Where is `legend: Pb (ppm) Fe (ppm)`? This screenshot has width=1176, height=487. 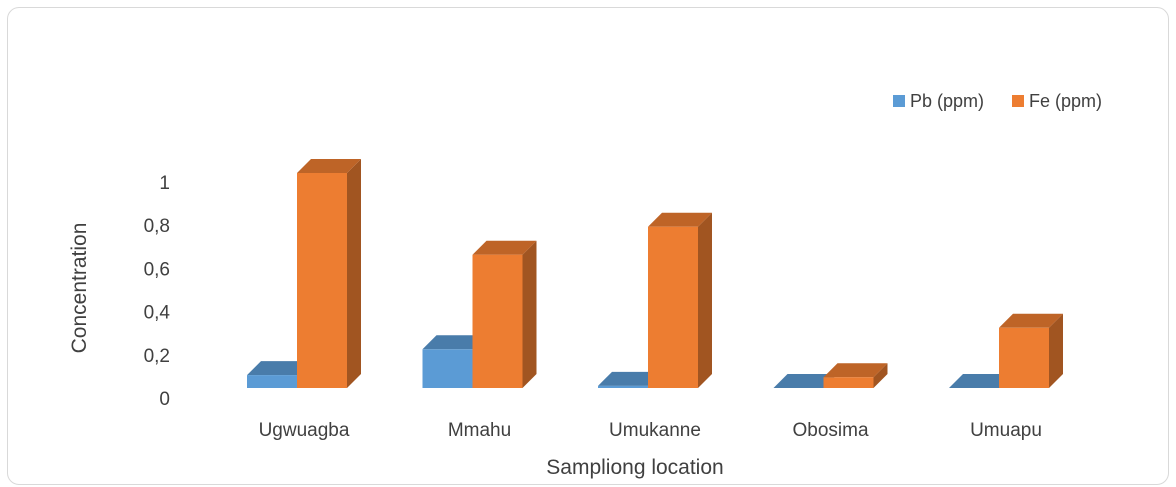 legend: Pb (ppm) Fe (ppm) is located at coordinates (997, 101).